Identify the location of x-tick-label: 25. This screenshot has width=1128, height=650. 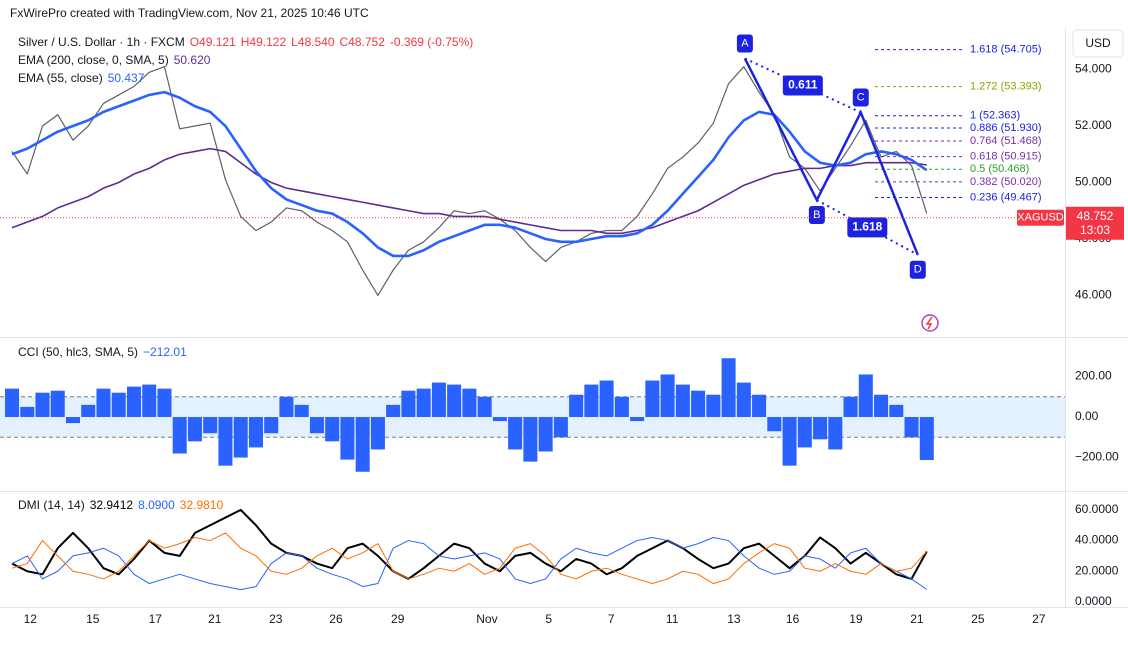
(978, 619).